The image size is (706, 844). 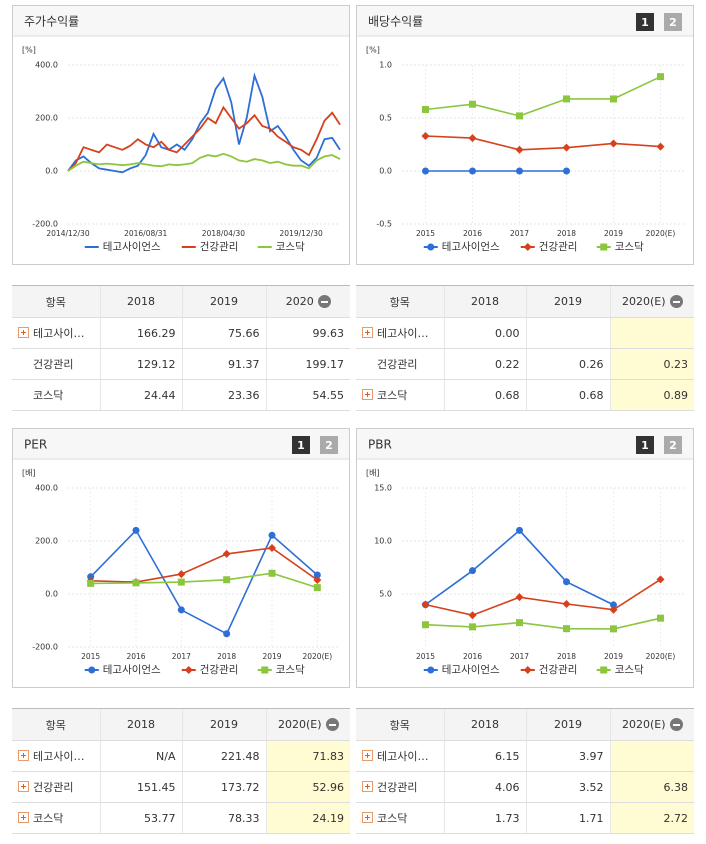 I want to click on cell-value: 52.96, so click(x=328, y=787).